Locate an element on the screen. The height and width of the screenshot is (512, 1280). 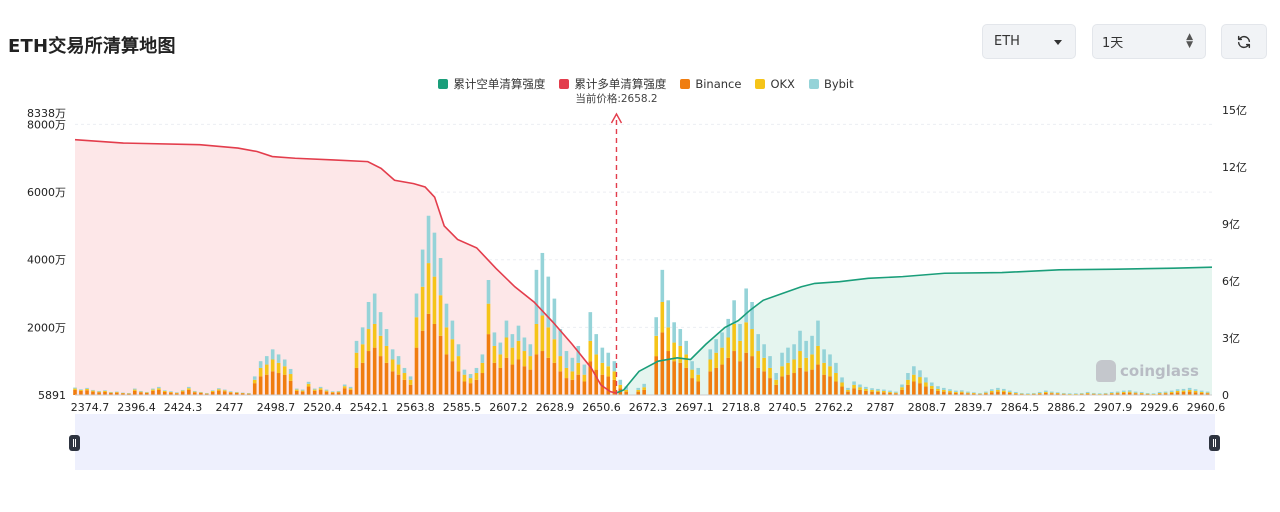
range-handle-right is located at coordinates (1214, 443).